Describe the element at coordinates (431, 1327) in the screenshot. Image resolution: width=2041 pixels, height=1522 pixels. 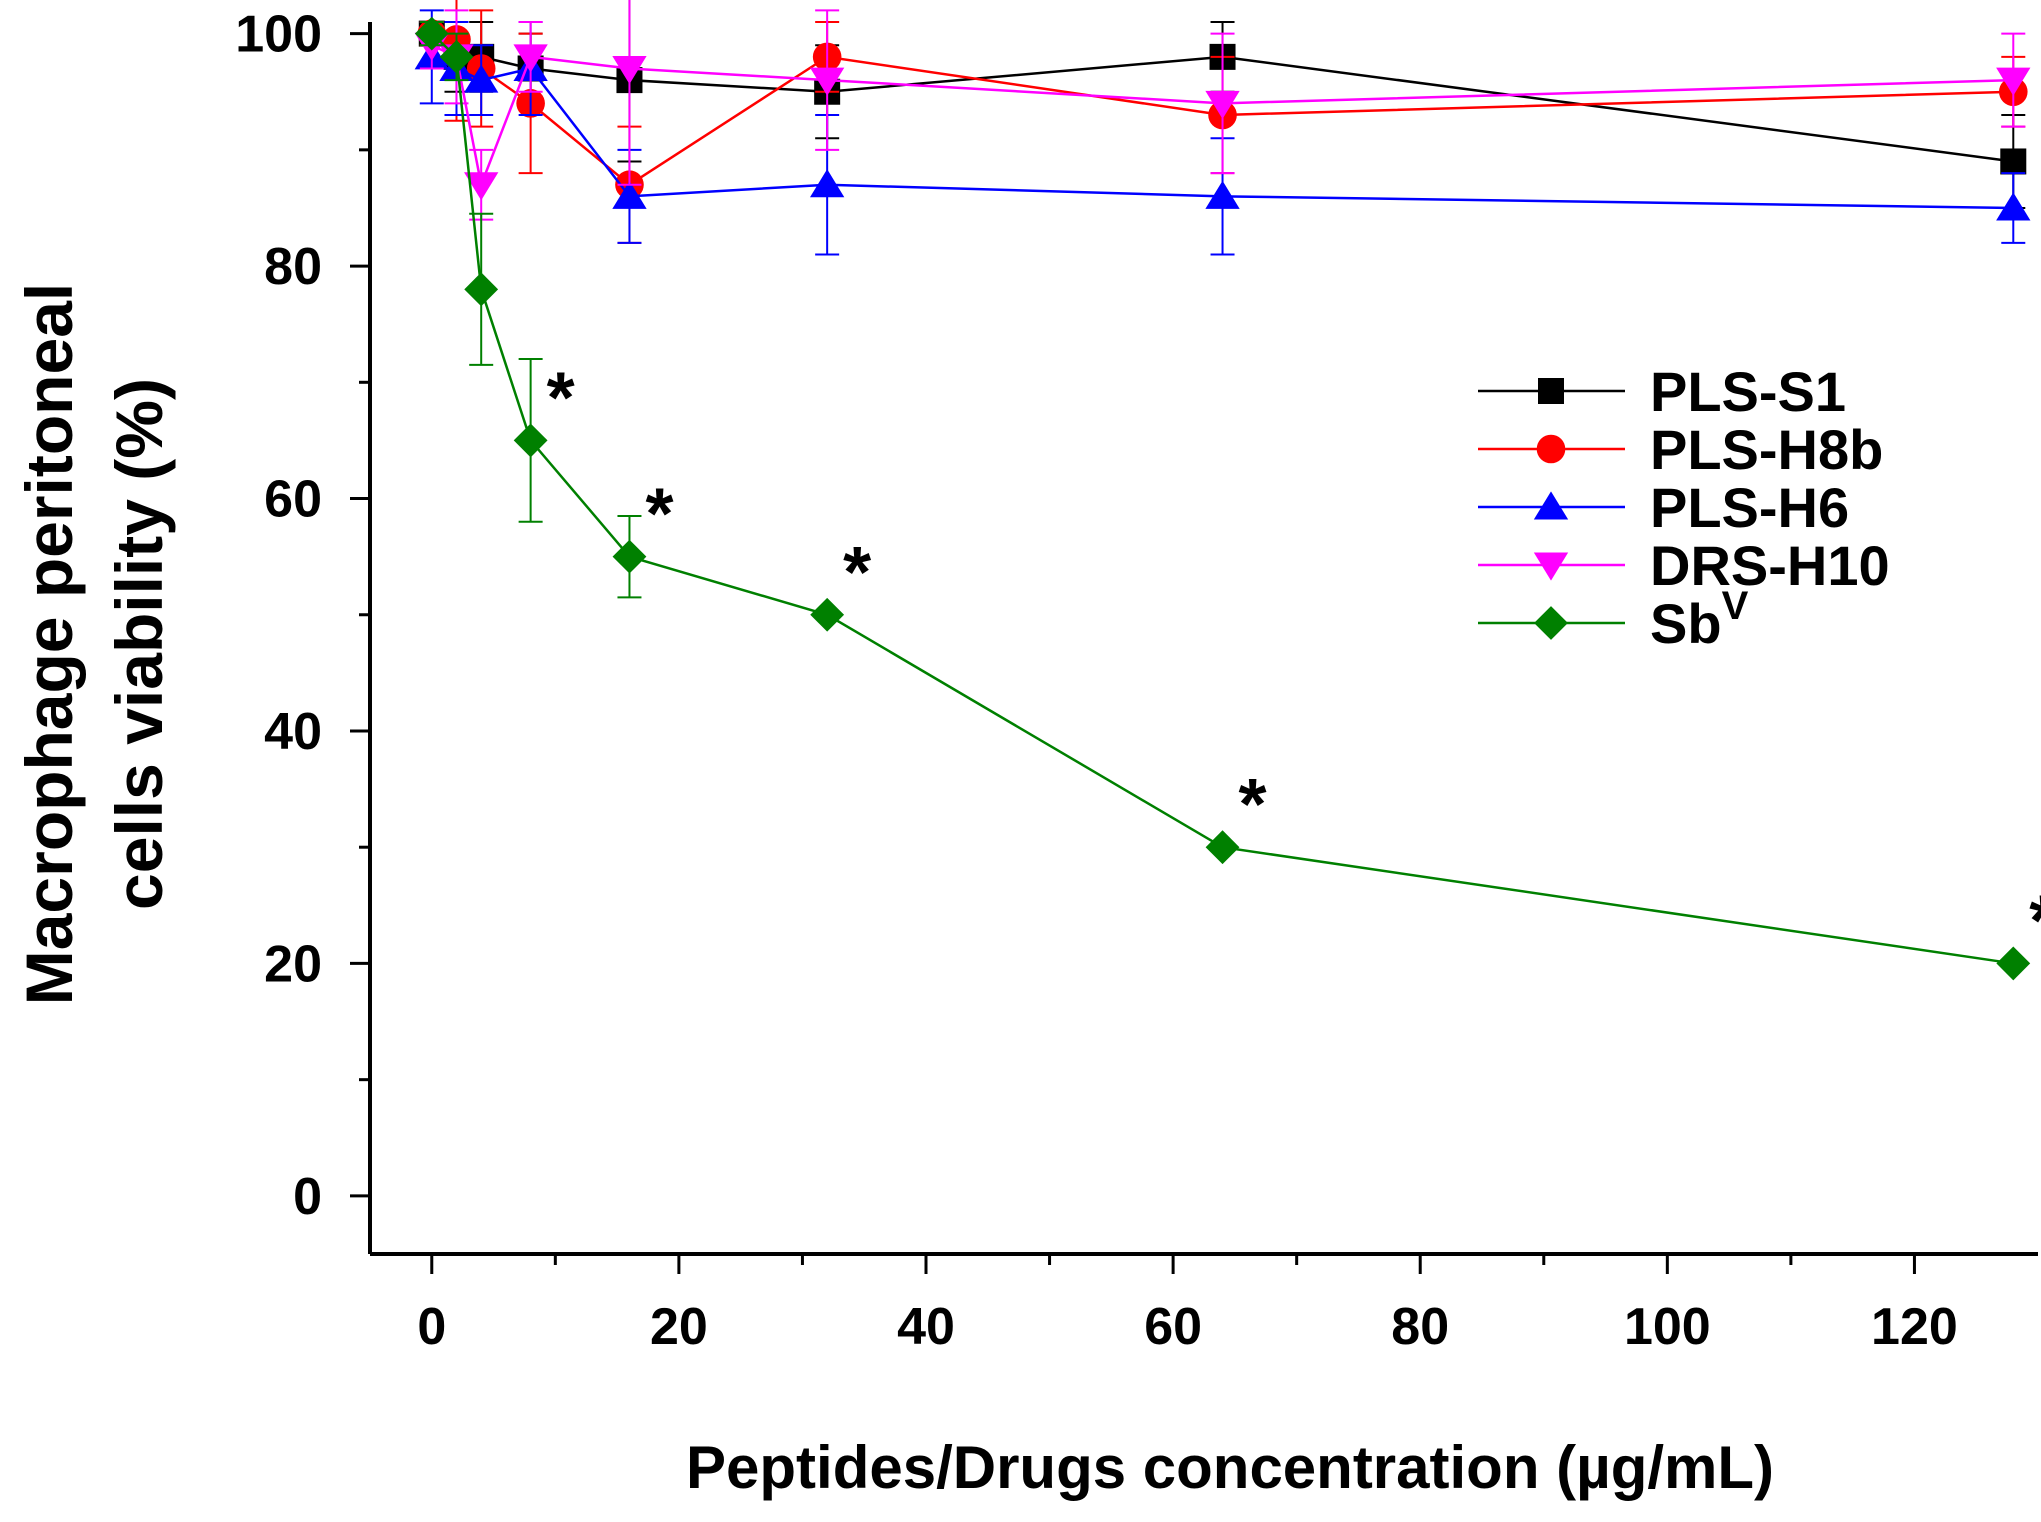
I see `x-tick-label: 0` at that location.